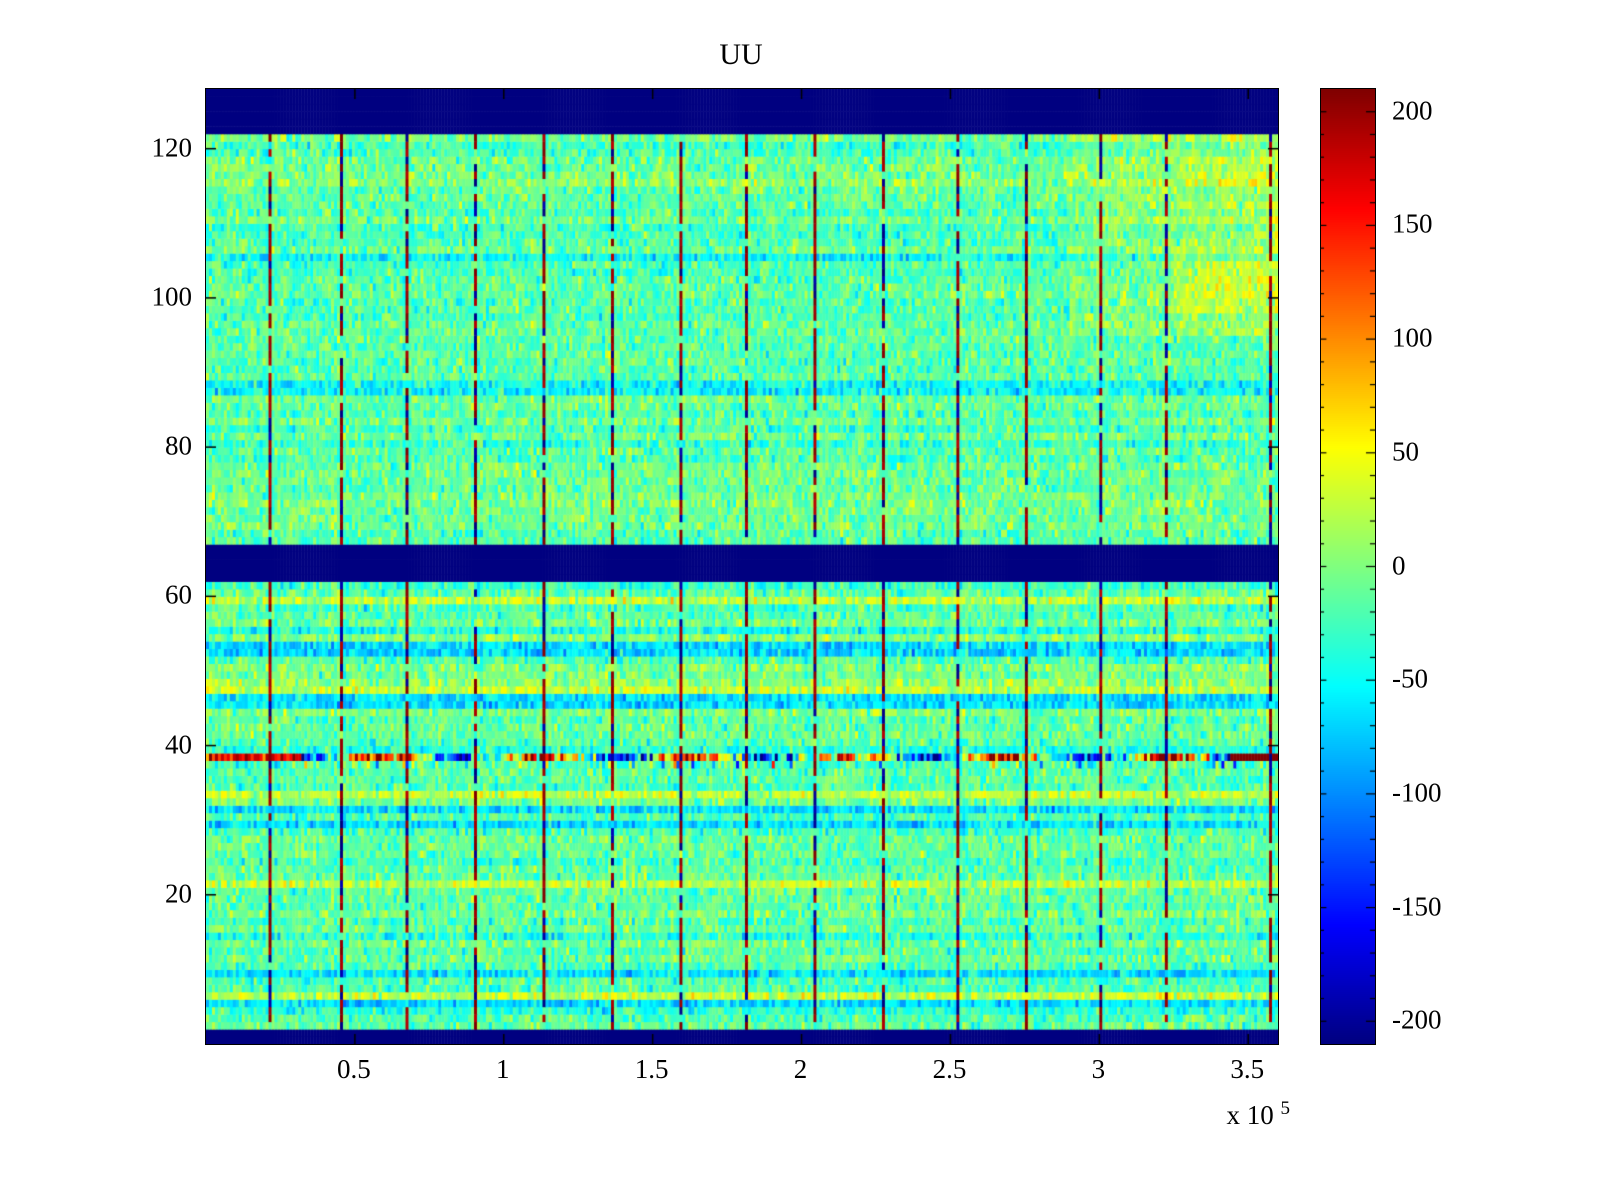  Describe the element at coordinates (1405, 451) in the screenshot. I see `colorbar-tick-label: 50` at that location.